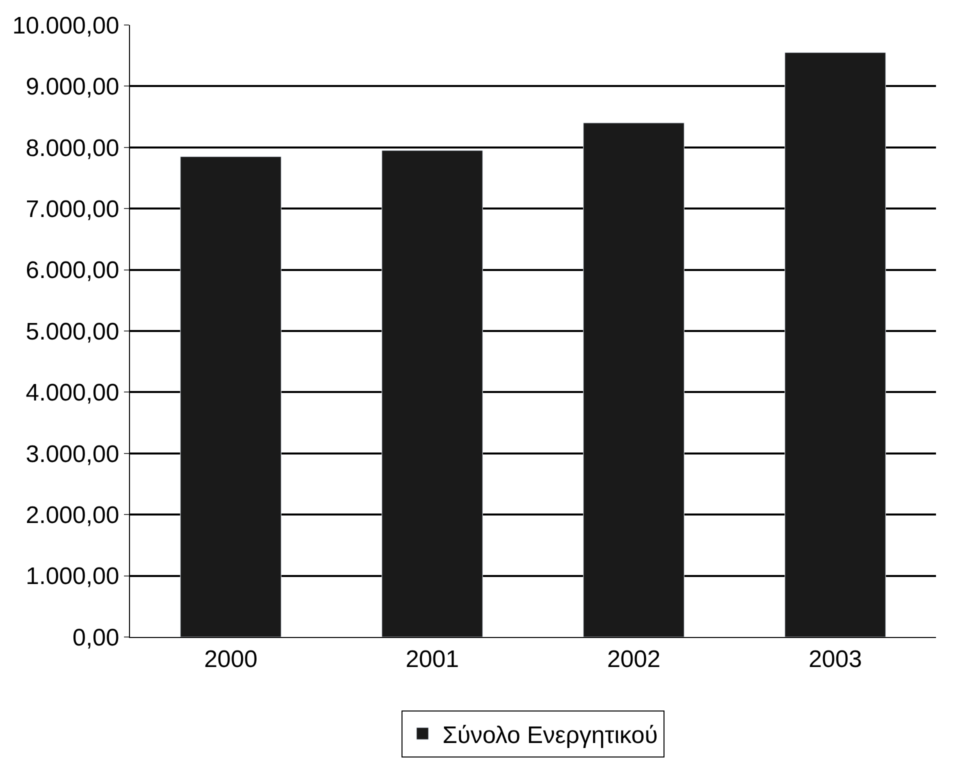 The width and height of the screenshot is (966, 769). I want to click on legend-label: Σύνολο Ενεργητικού, so click(550, 735).